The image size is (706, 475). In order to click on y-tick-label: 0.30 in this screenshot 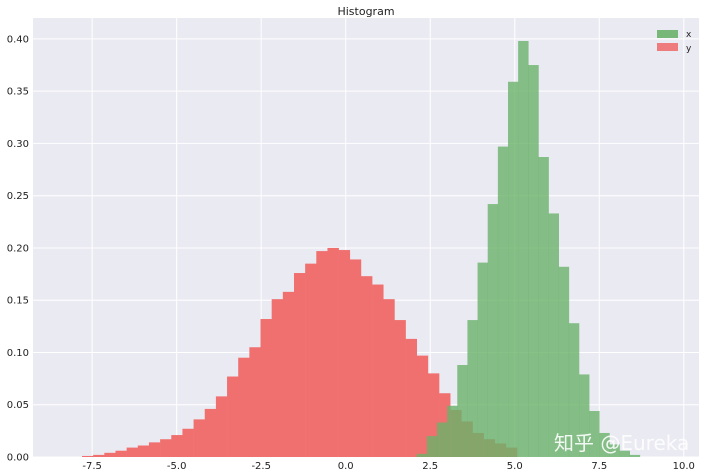, I will do `click(18, 144)`.